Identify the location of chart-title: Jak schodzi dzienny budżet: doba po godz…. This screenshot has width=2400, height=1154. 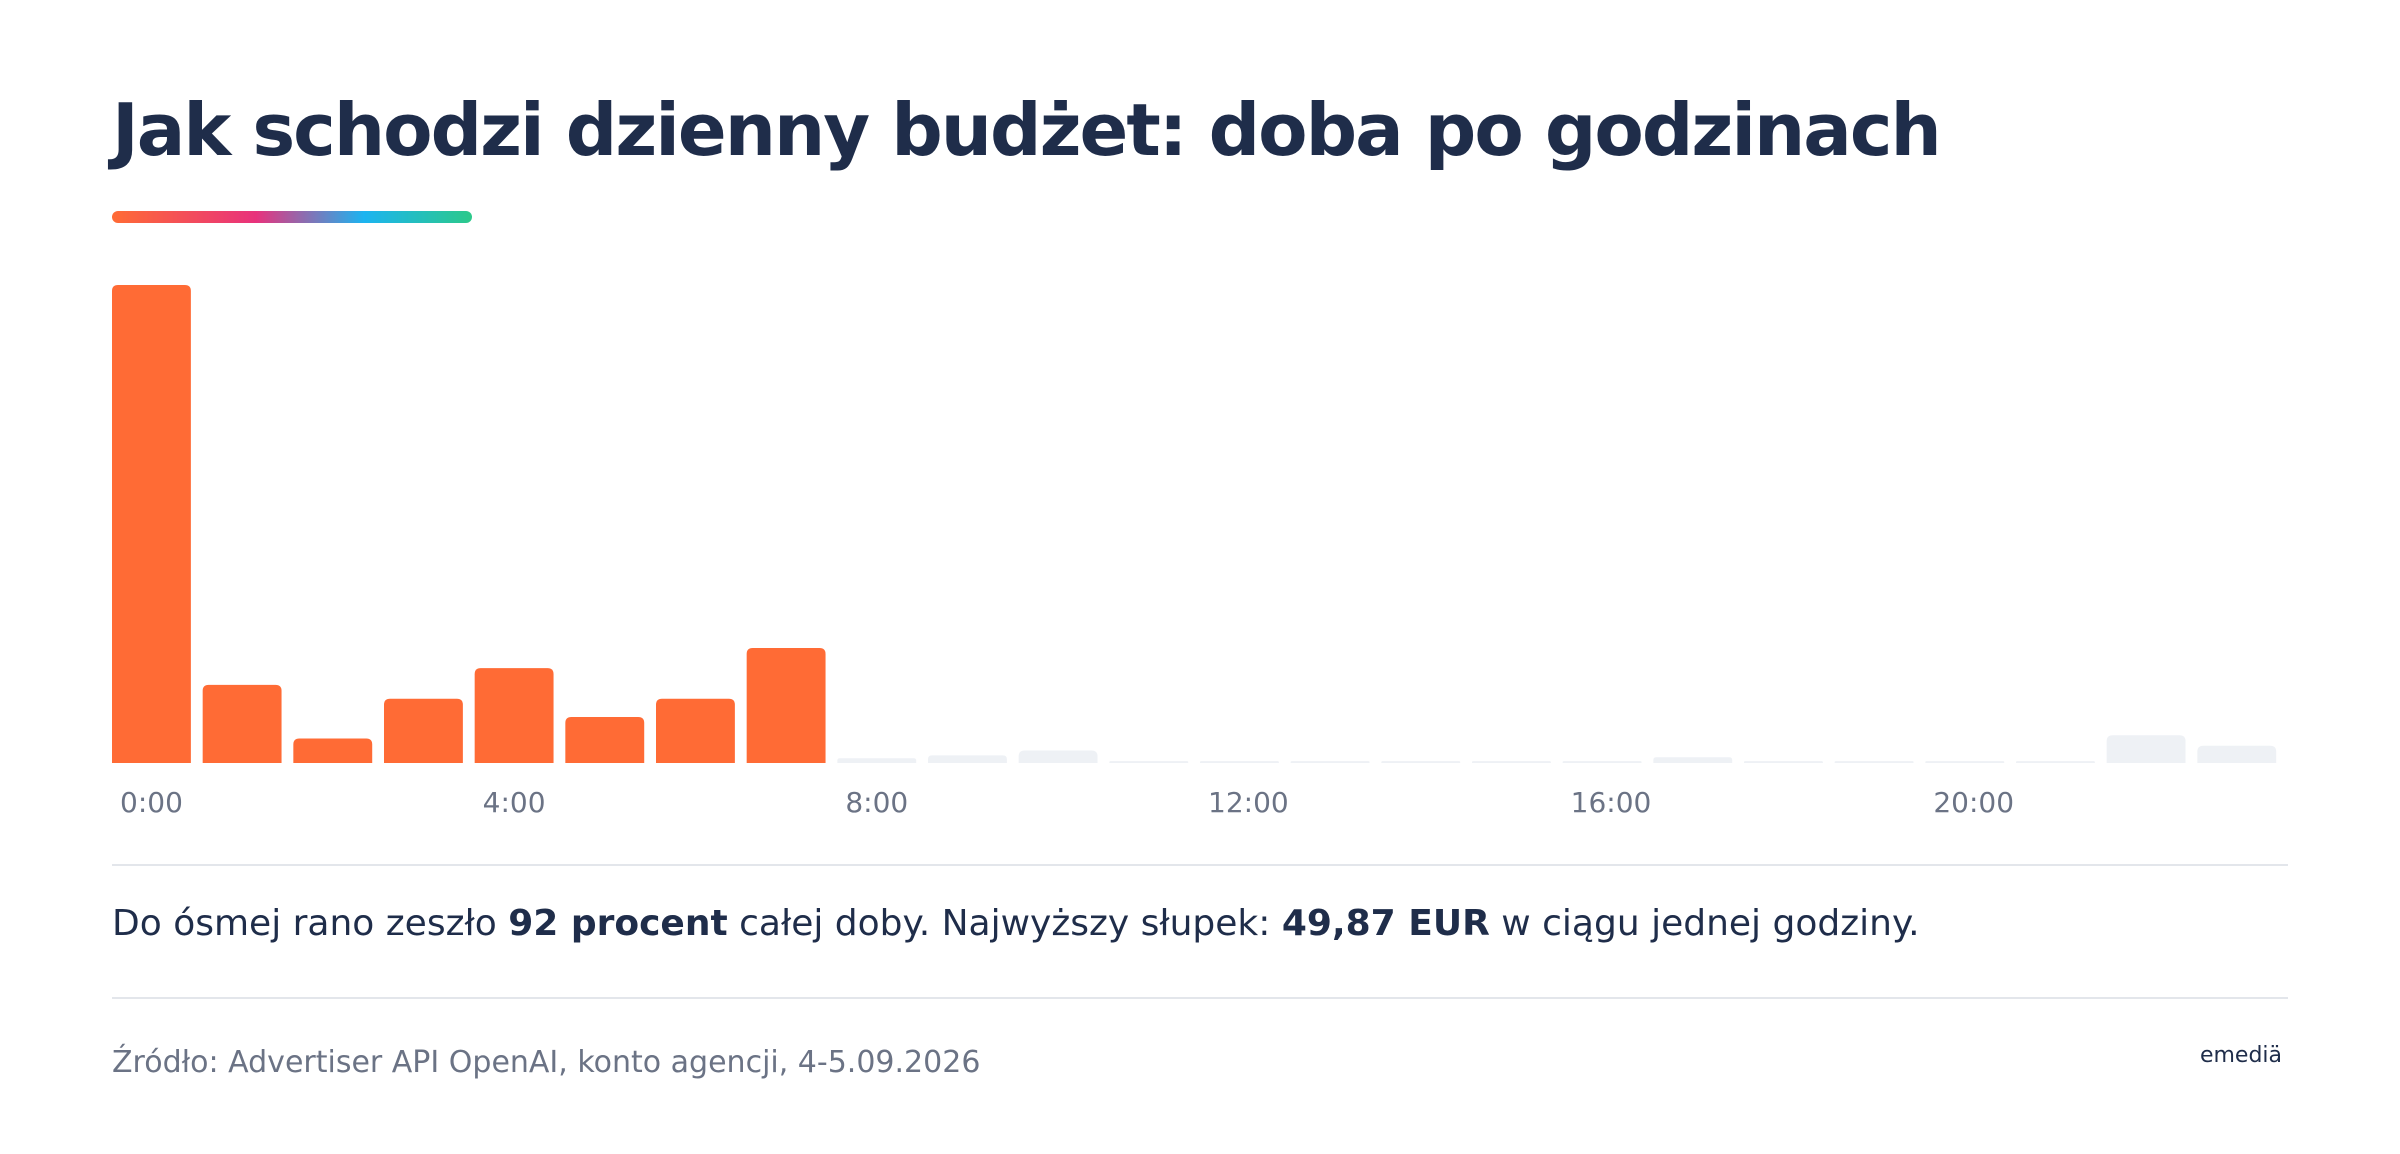
(1023, 130).